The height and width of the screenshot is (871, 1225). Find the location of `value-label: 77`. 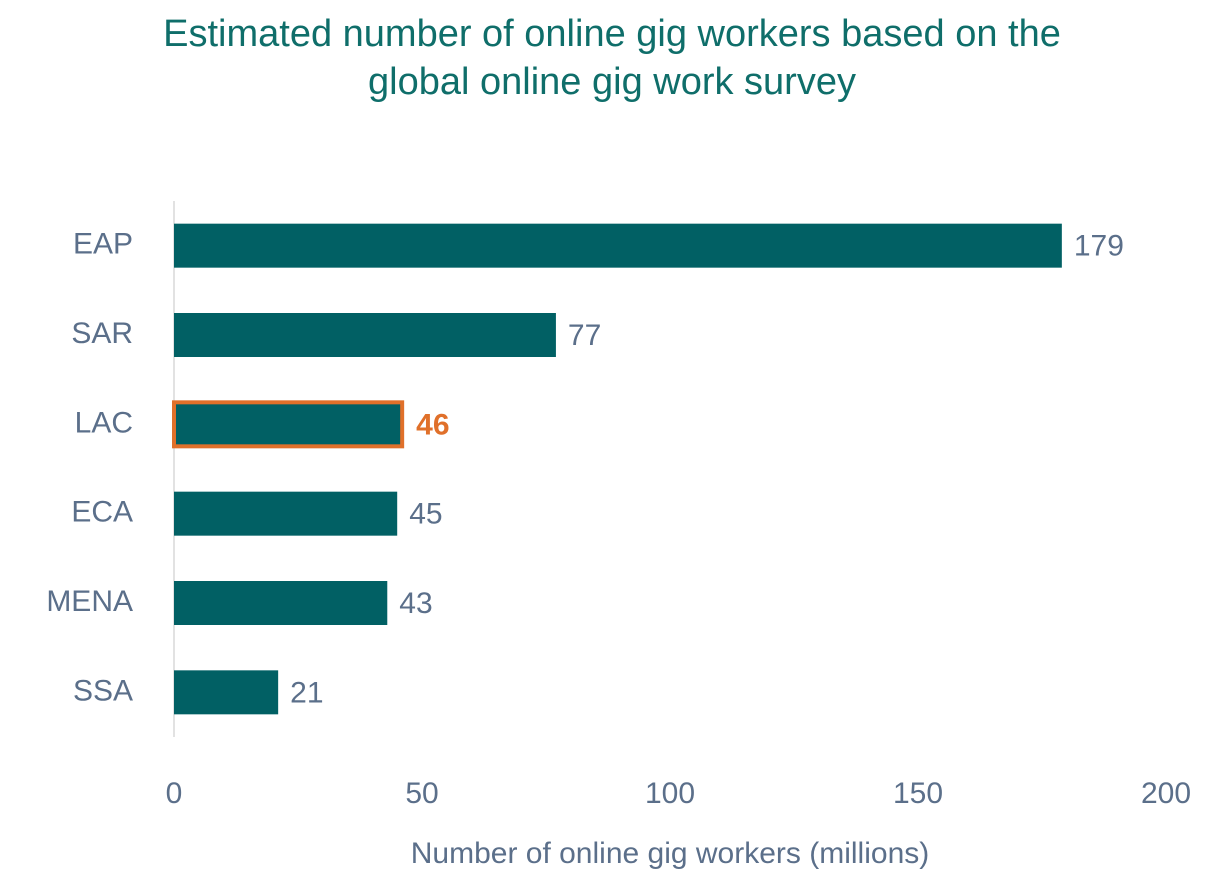

value-label: 77 is located at coordinates (584, 335).